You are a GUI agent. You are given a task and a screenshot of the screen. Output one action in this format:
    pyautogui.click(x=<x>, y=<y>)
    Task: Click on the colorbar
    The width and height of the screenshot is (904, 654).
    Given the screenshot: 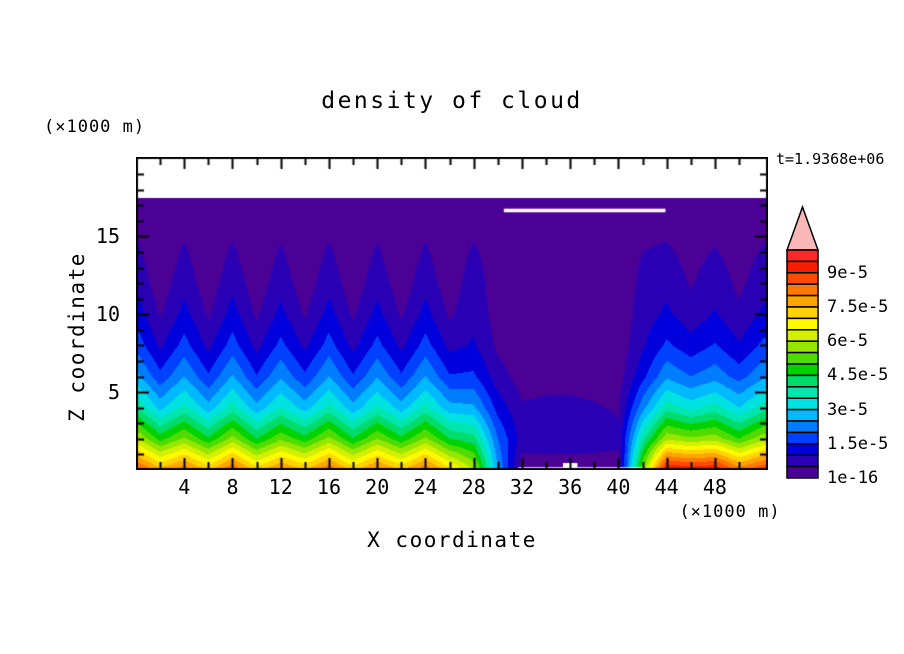 What is the action you would take?
    pyautogui.click(x=802, y=342)
    